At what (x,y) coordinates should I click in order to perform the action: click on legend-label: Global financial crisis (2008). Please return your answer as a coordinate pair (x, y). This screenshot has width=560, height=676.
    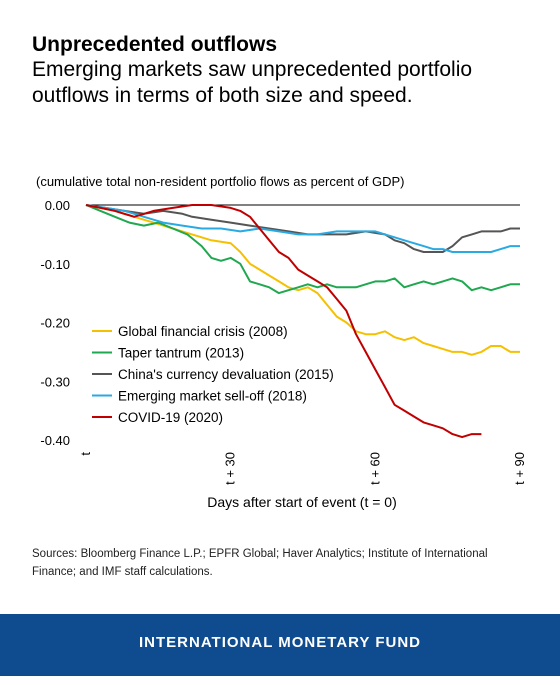
    Looking at the image, I should click on (203, 331).